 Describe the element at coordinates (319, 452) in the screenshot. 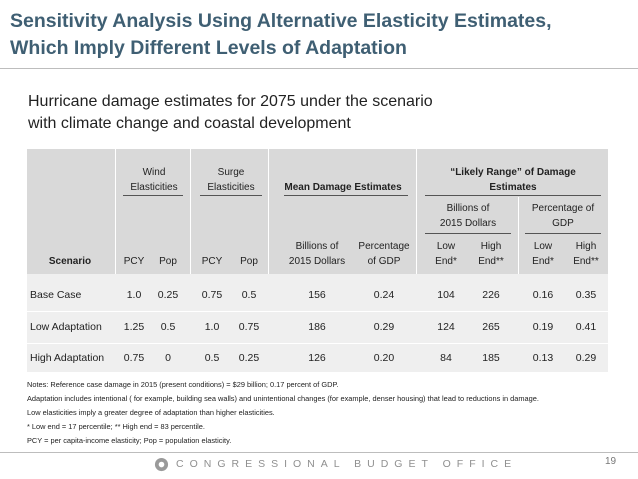

I see `footer-divider` at that location.